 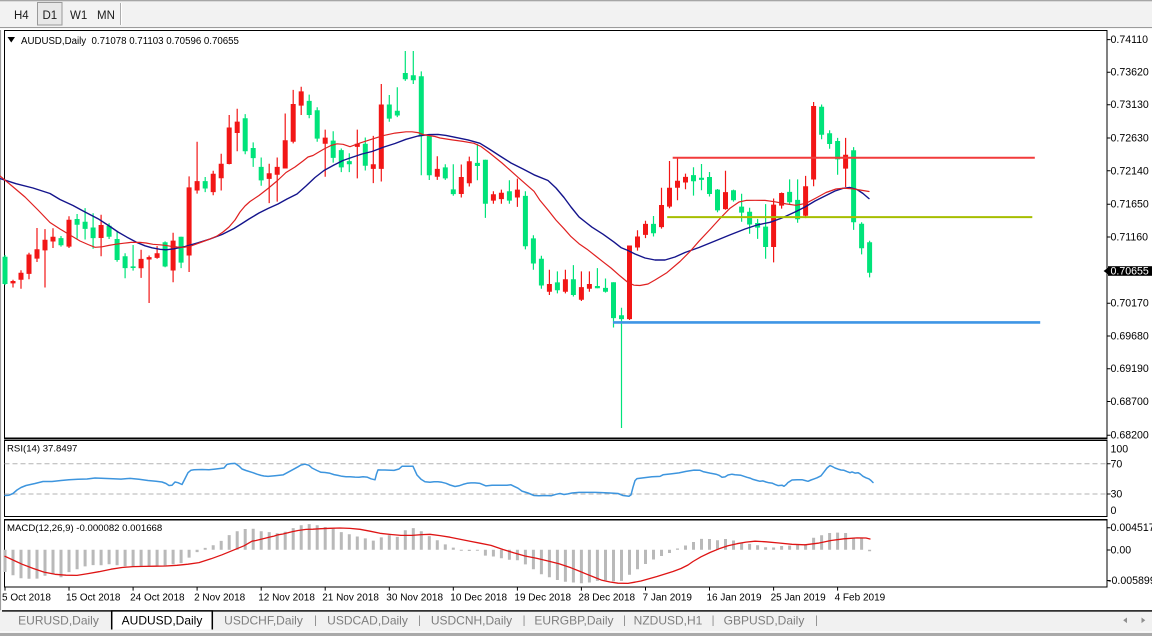 What do you see at coordinates (26, 598) in the screenshot?
I see `svg-text: 5 Oct 2018` at bounding box center [26, 598].